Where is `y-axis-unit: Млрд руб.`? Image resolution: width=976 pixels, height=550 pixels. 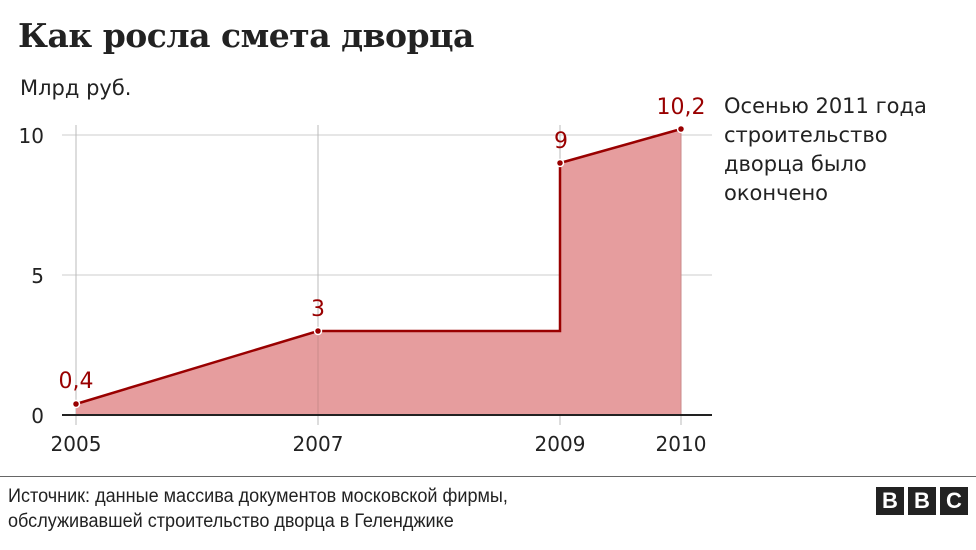
y-axis-unit: Млрд руб. is located at coordinates (76, 88).